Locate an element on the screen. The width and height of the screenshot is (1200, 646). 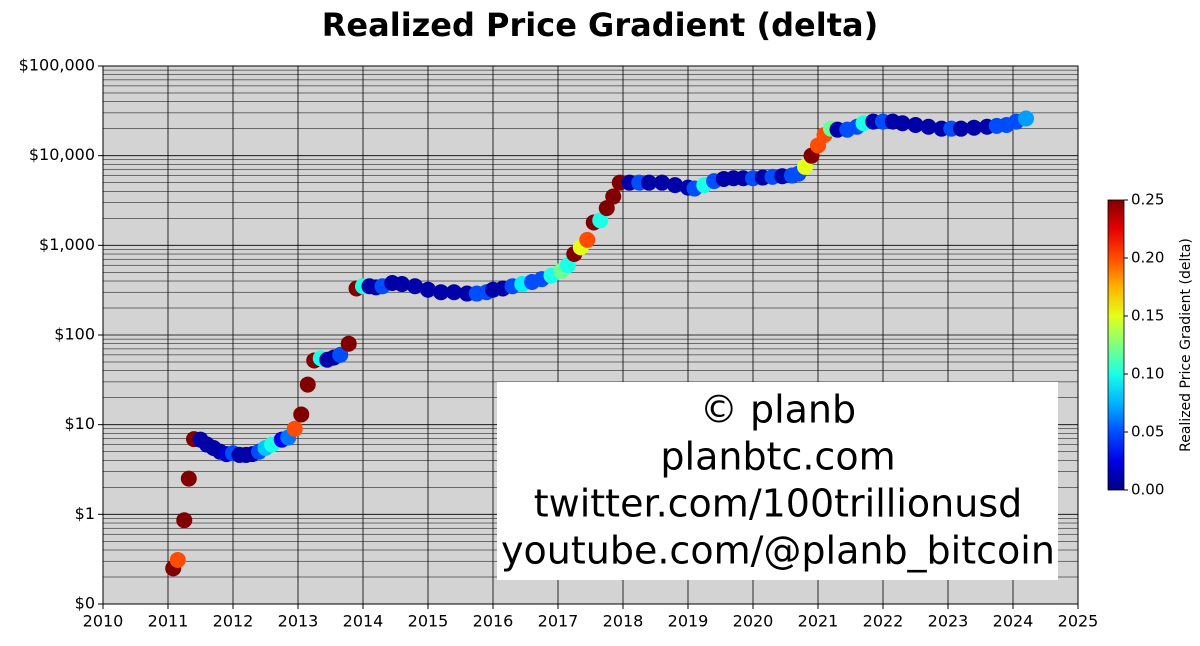
x-tick-label: 2025 is located at coordinates (1078, 621).